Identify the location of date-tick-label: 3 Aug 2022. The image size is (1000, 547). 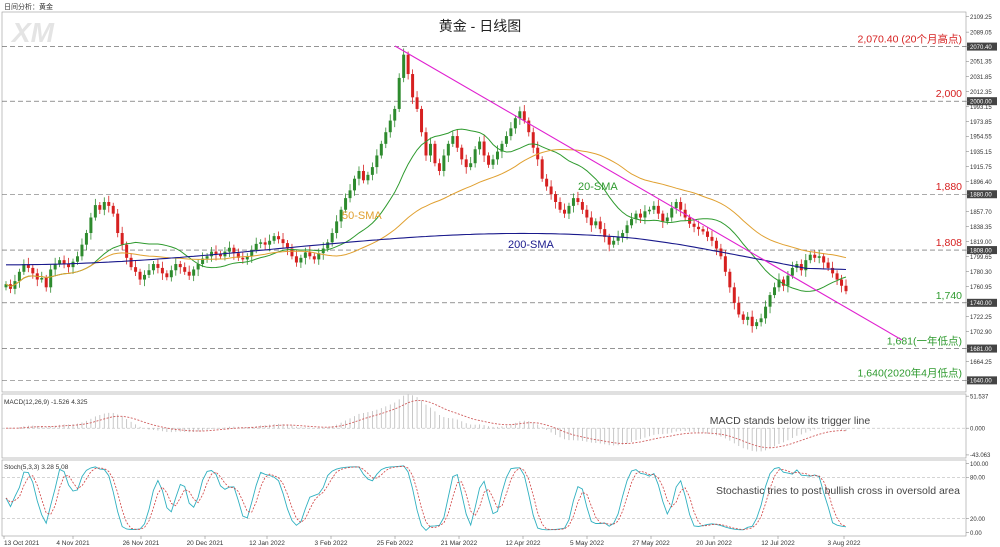
(844, 543).